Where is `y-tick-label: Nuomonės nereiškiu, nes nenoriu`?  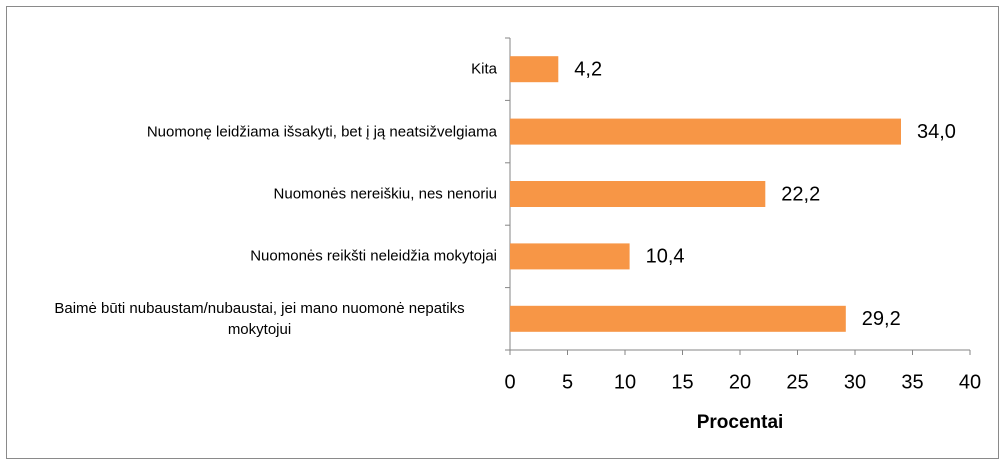
y-tick-label: Nuomonės nereiškiu, nes nenoriu is located at coordinates (385, 194).